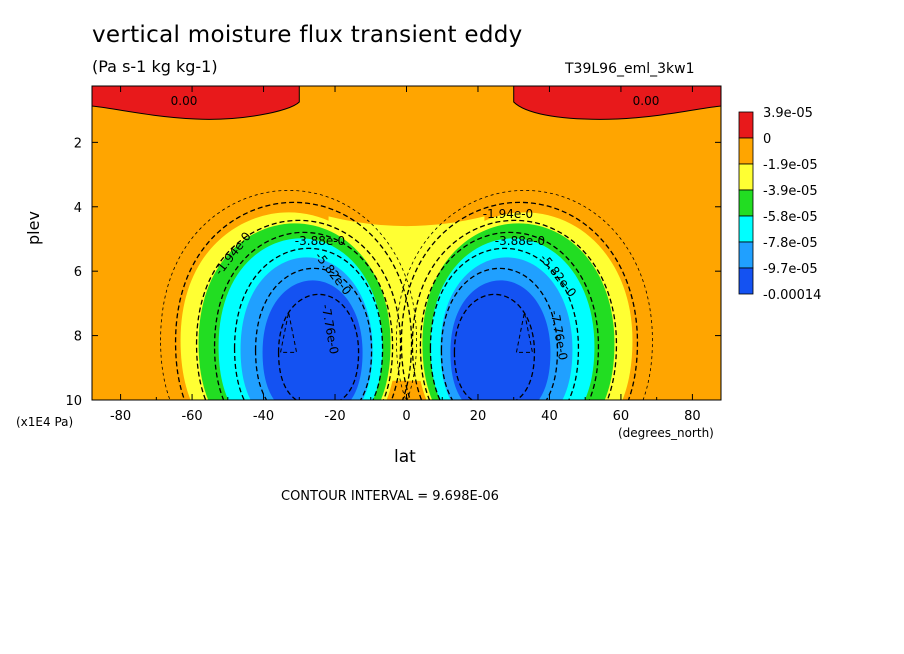  What do you see at coordinates (406, 416) in the screenshot?
I see `x-tick-label-5: 0` at bounding box center [406, 416].